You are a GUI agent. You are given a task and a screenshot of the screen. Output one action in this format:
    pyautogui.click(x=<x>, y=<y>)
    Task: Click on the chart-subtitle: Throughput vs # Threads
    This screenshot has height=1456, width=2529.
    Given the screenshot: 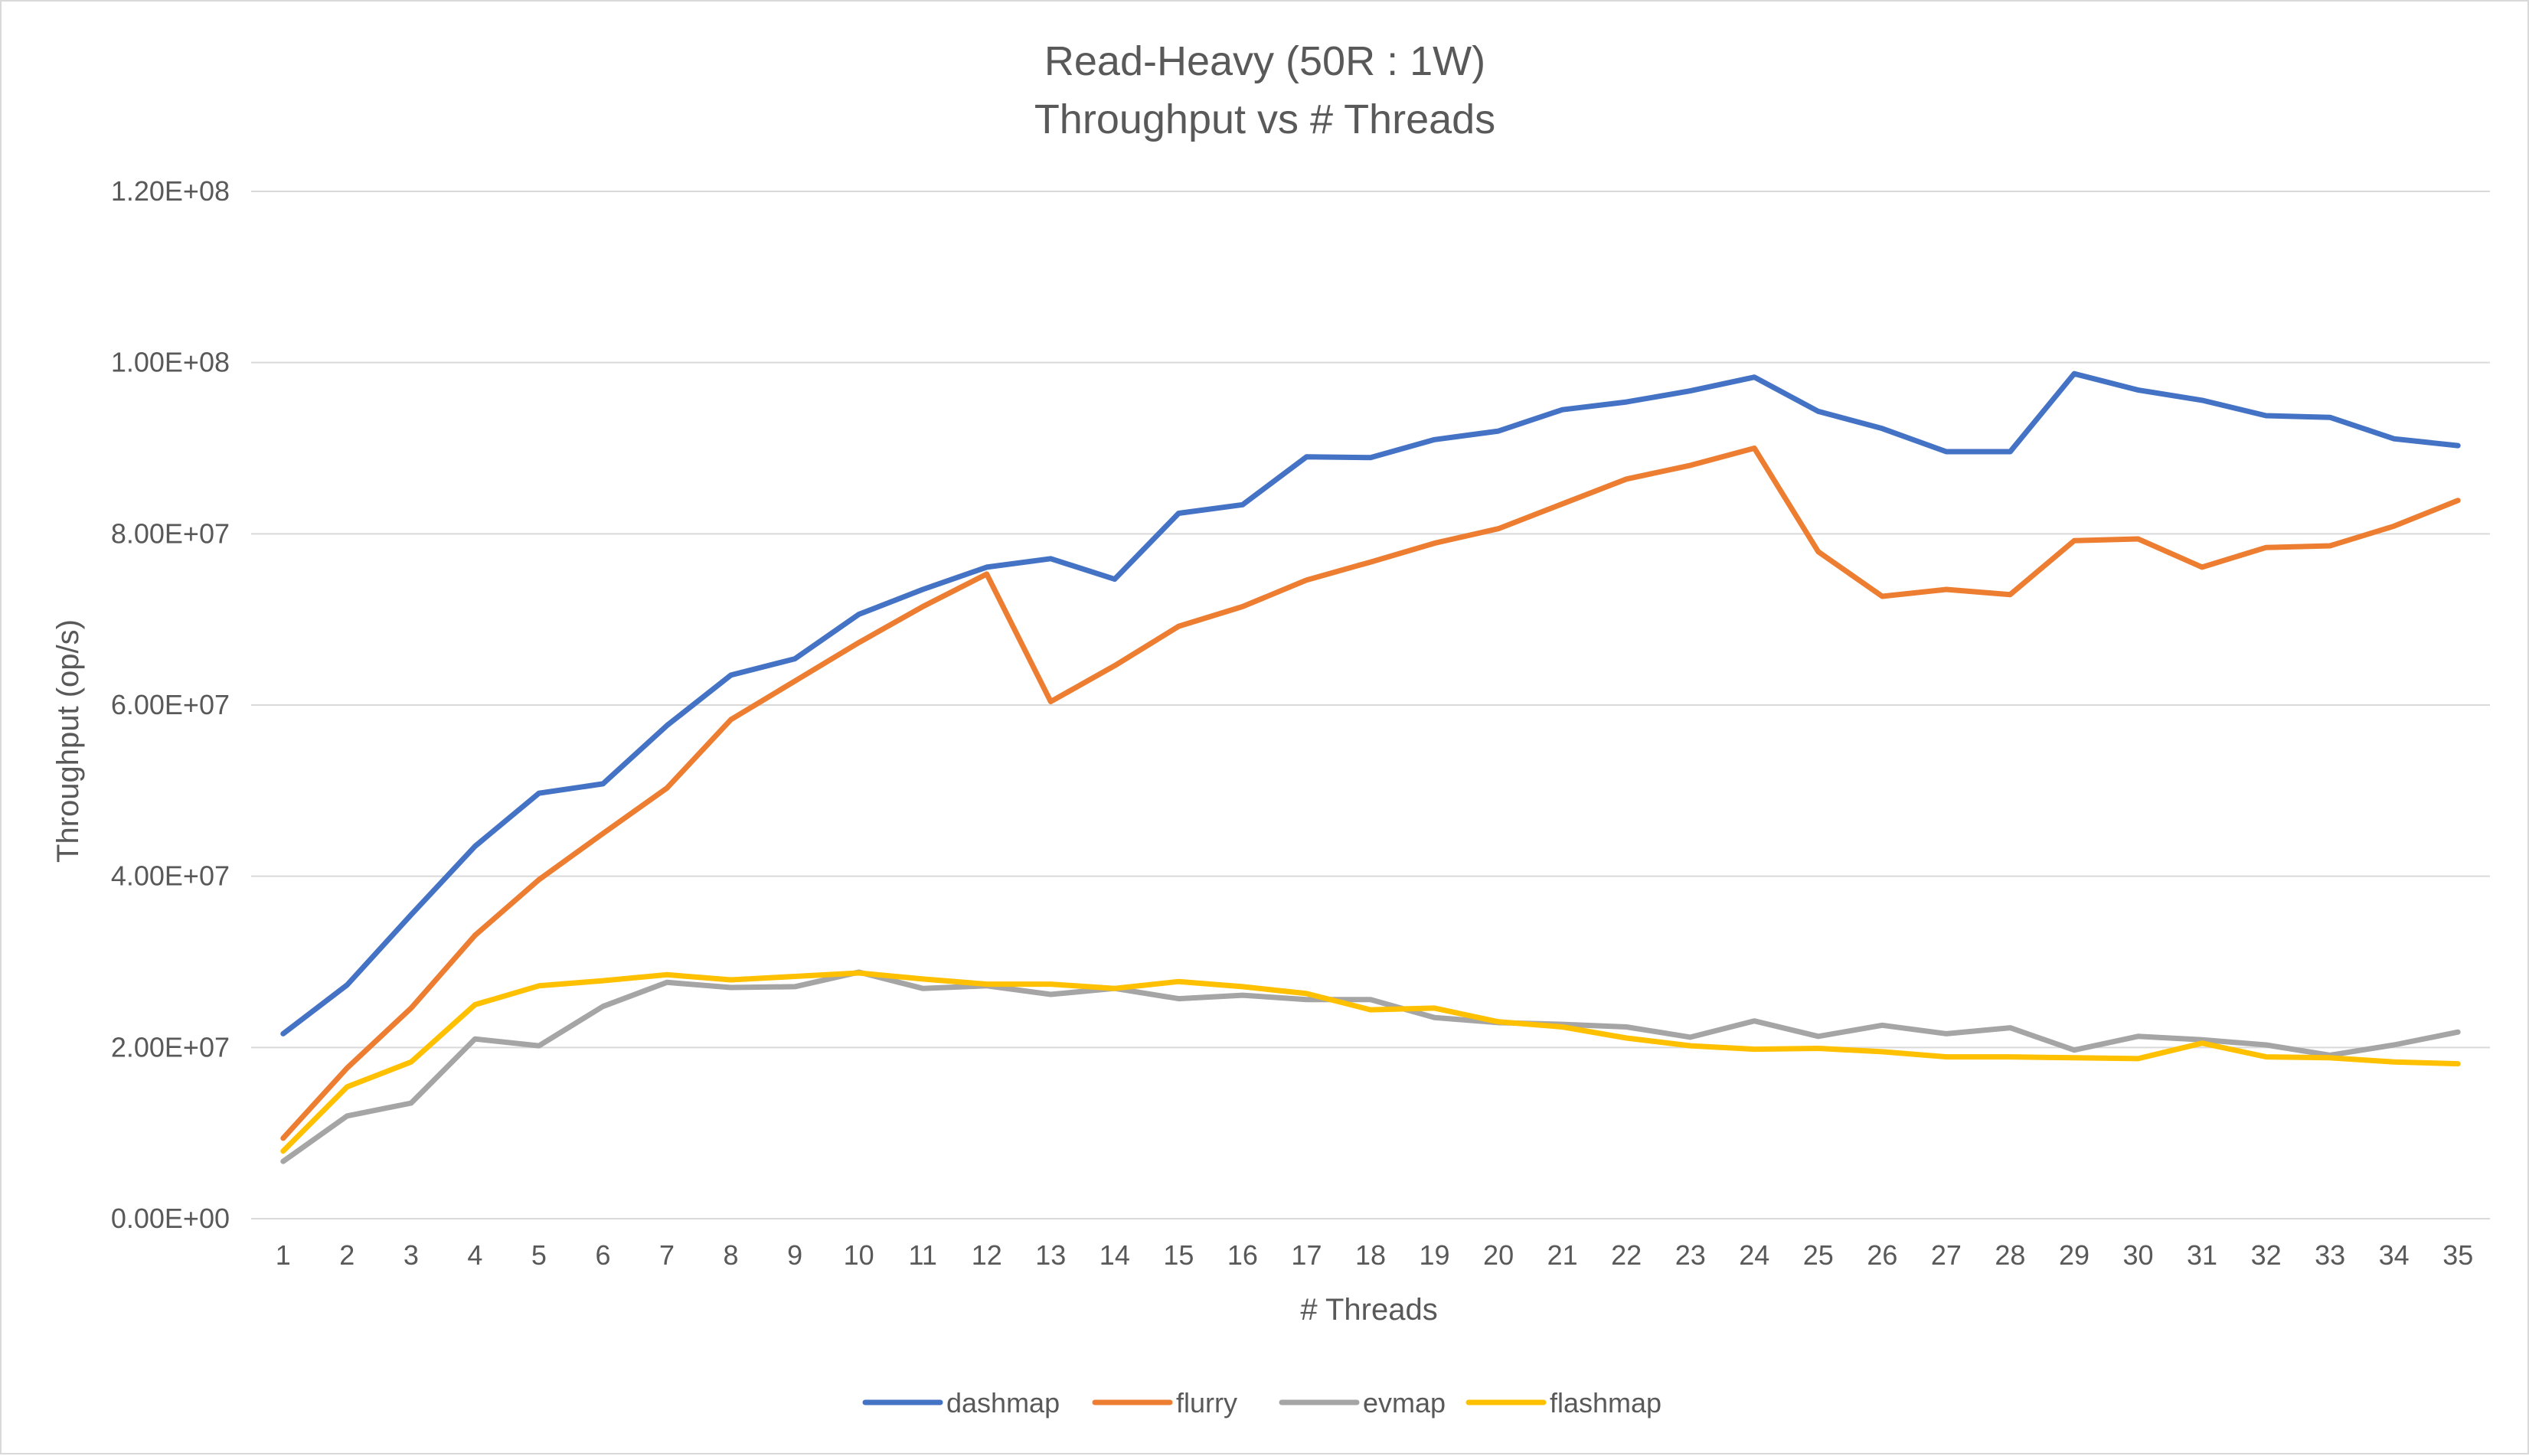 What is the action you would take?
    pyautogui.click(x=1264, y=119)
    